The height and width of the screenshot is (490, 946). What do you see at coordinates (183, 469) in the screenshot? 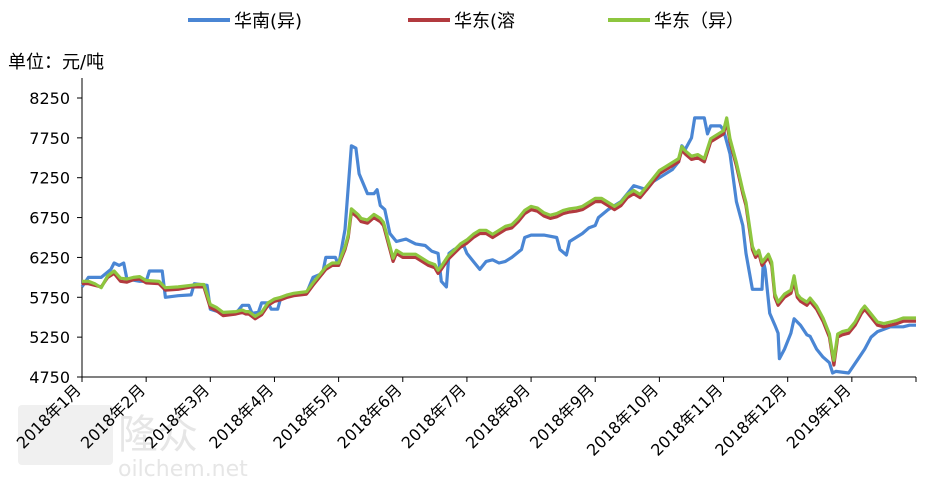
I see `watermark-site: oilchem.net` at bounding box center [183, 469].